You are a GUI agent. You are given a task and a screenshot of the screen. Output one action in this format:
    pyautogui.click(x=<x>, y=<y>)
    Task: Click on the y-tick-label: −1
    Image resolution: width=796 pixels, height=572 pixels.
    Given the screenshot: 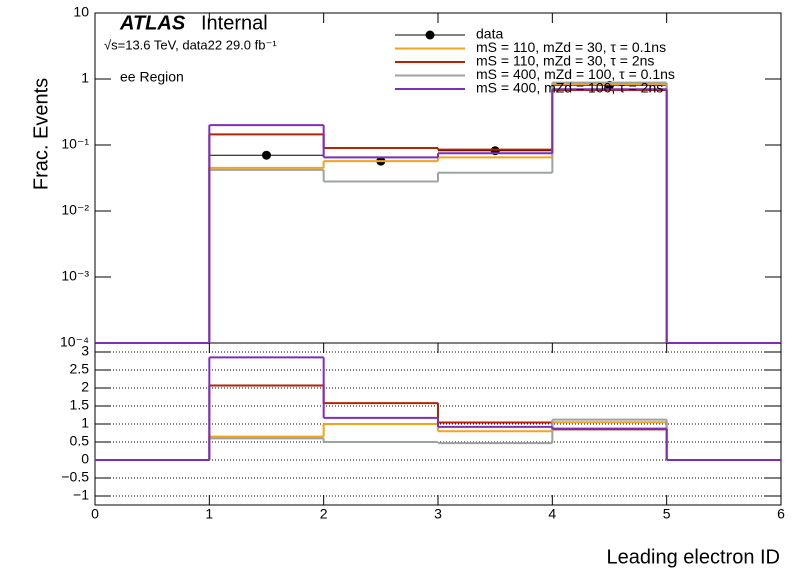 What is the action you would take?
    pyautogui.click(x=81, y=495)
    